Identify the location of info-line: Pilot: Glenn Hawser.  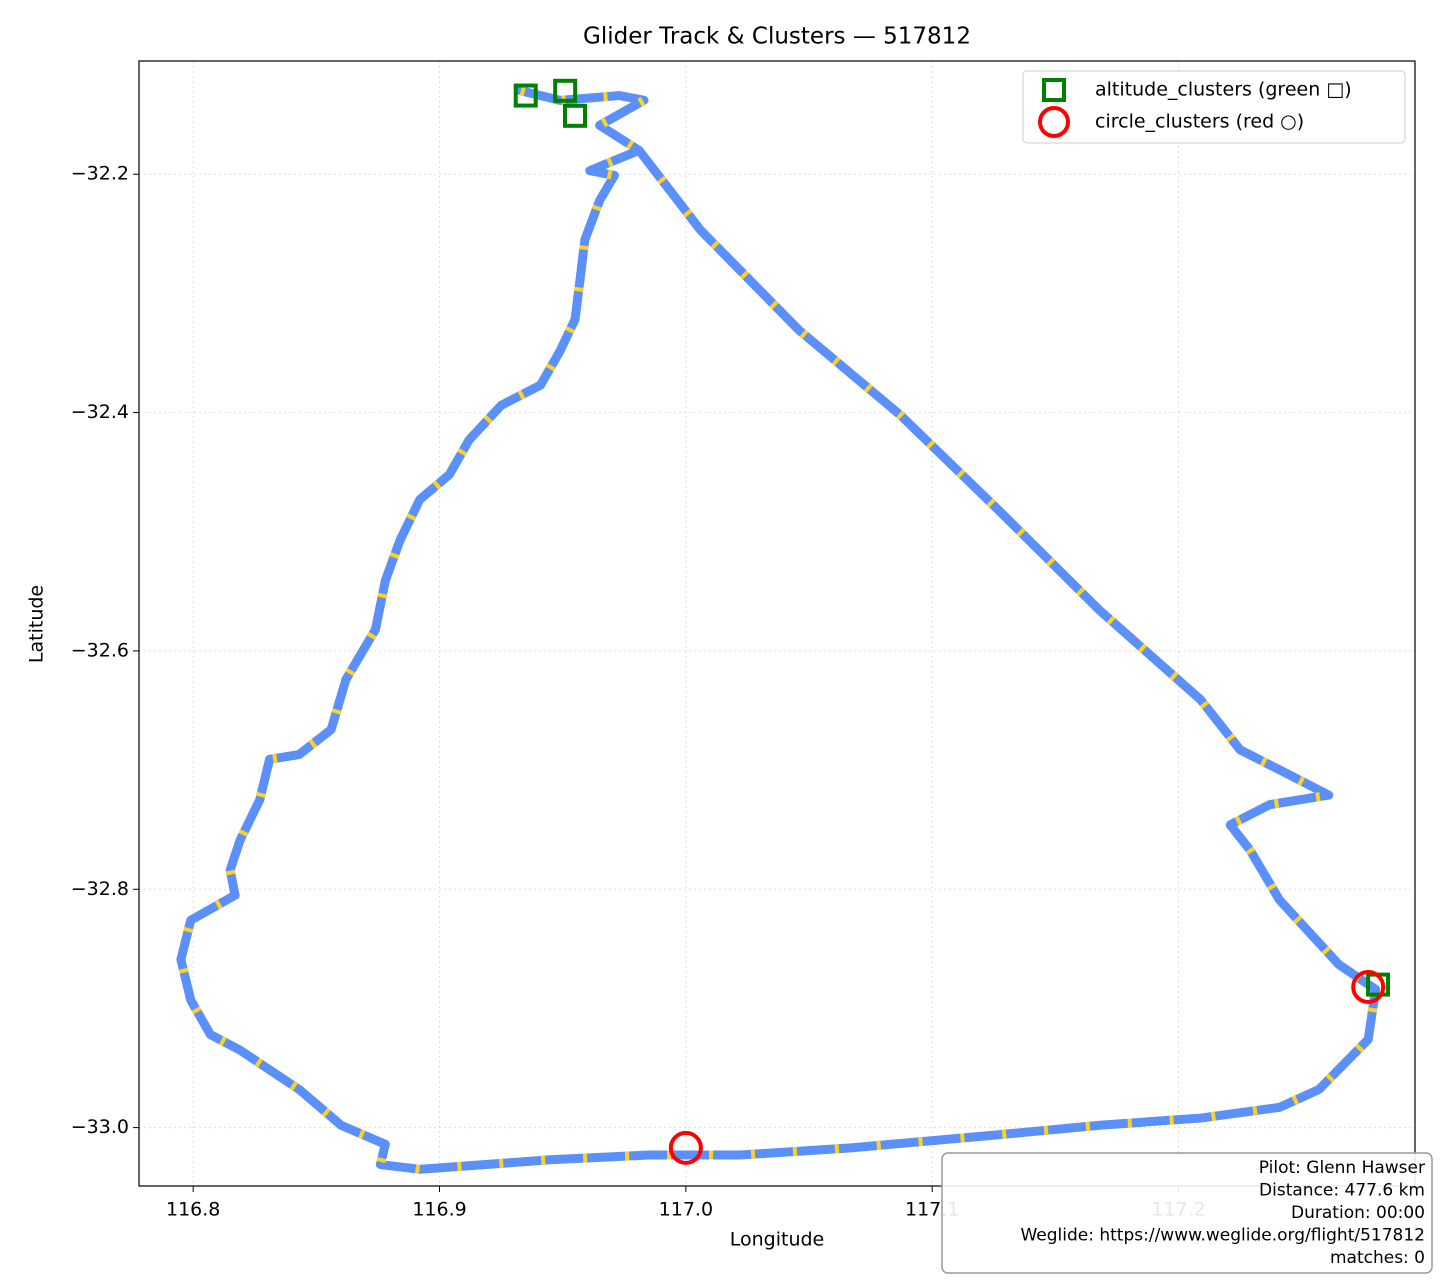
(1342, 1168).